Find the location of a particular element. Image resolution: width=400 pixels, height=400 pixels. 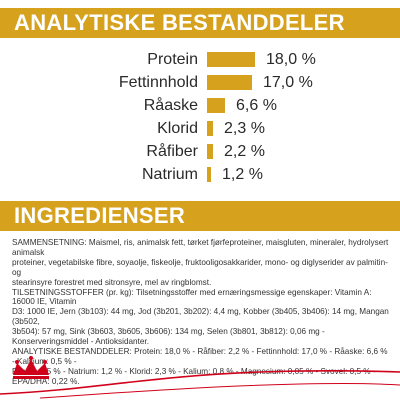

ingredients-title: INGREDIENSER is located at coordinates (100, 215).